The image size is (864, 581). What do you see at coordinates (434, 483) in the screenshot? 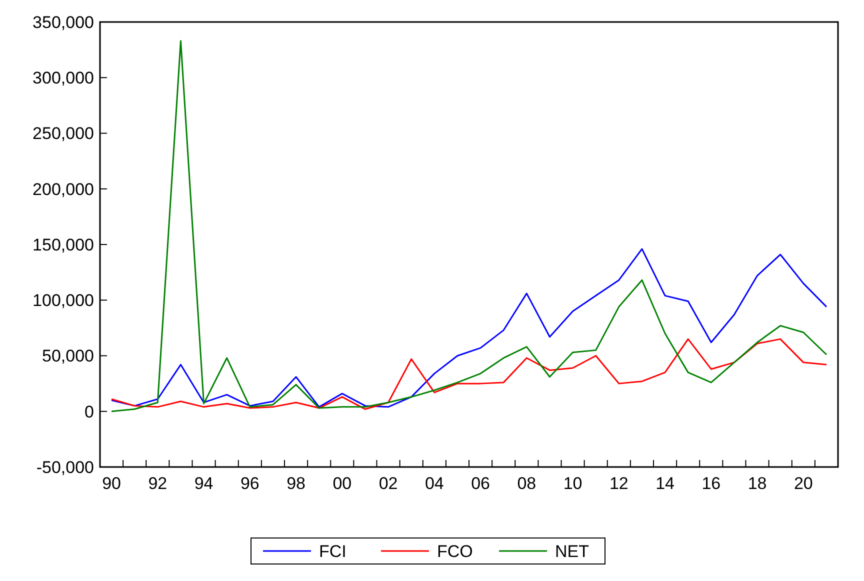
I see `x-tick-label: 04` at bounding box center [434, 483].